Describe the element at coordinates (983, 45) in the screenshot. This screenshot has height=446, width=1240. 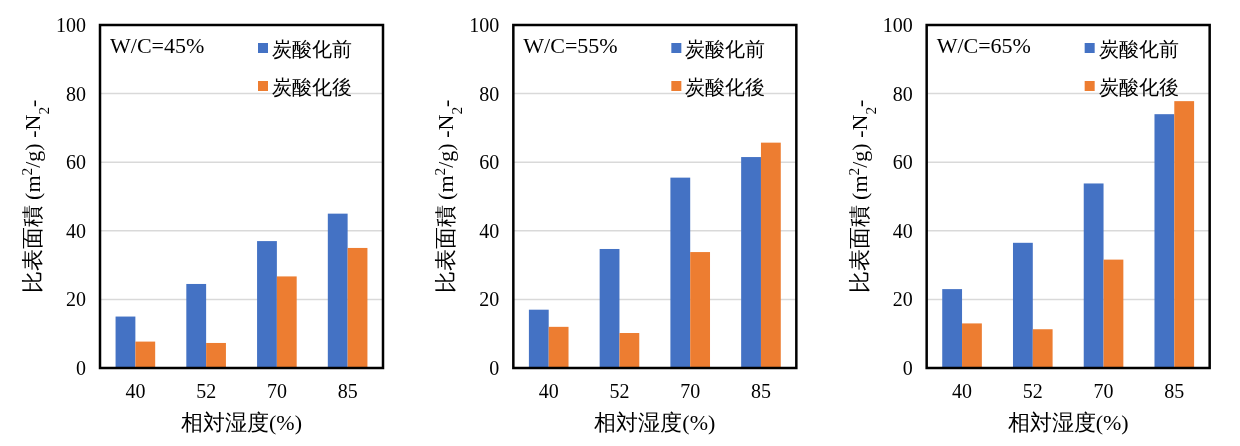
I see `annotation: W/C=65%` at that location.